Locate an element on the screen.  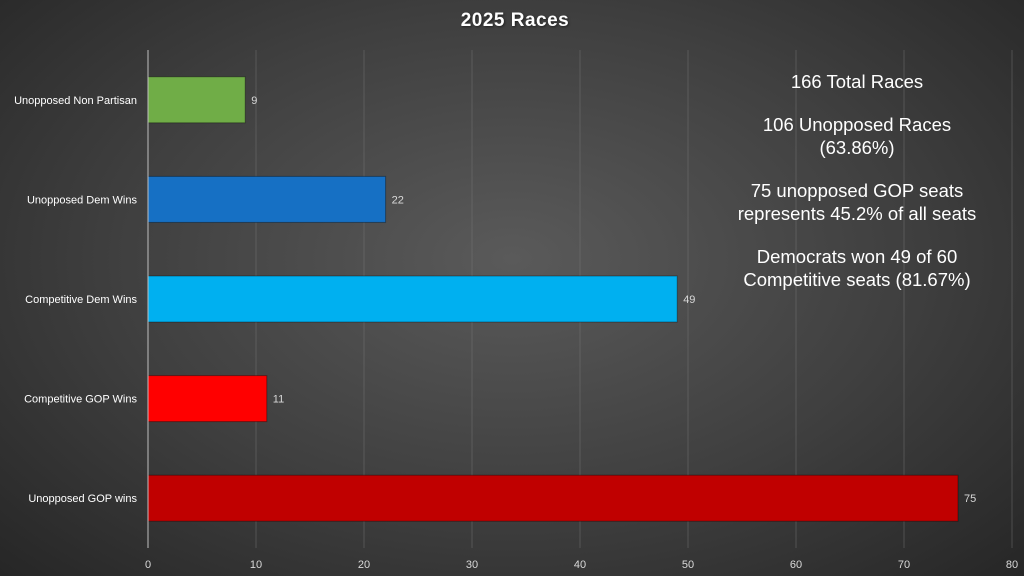
x-tick-label: 10 is located at coordinates (256, 565).